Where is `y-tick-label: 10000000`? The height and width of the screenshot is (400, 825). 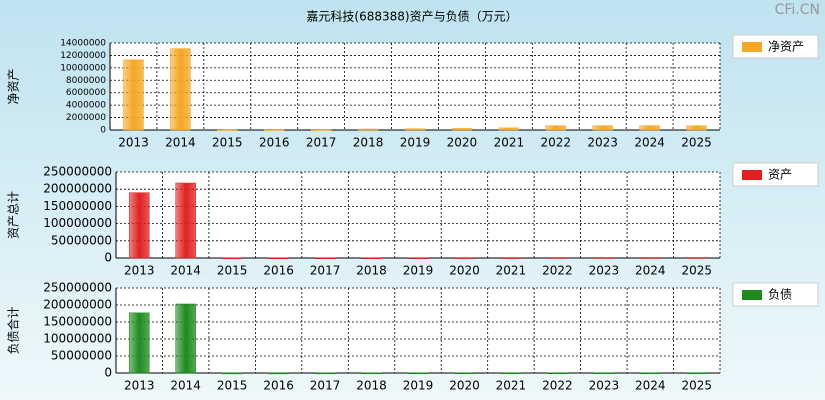 y-tick-label: 10000000 is located at coordinates (83, 68).